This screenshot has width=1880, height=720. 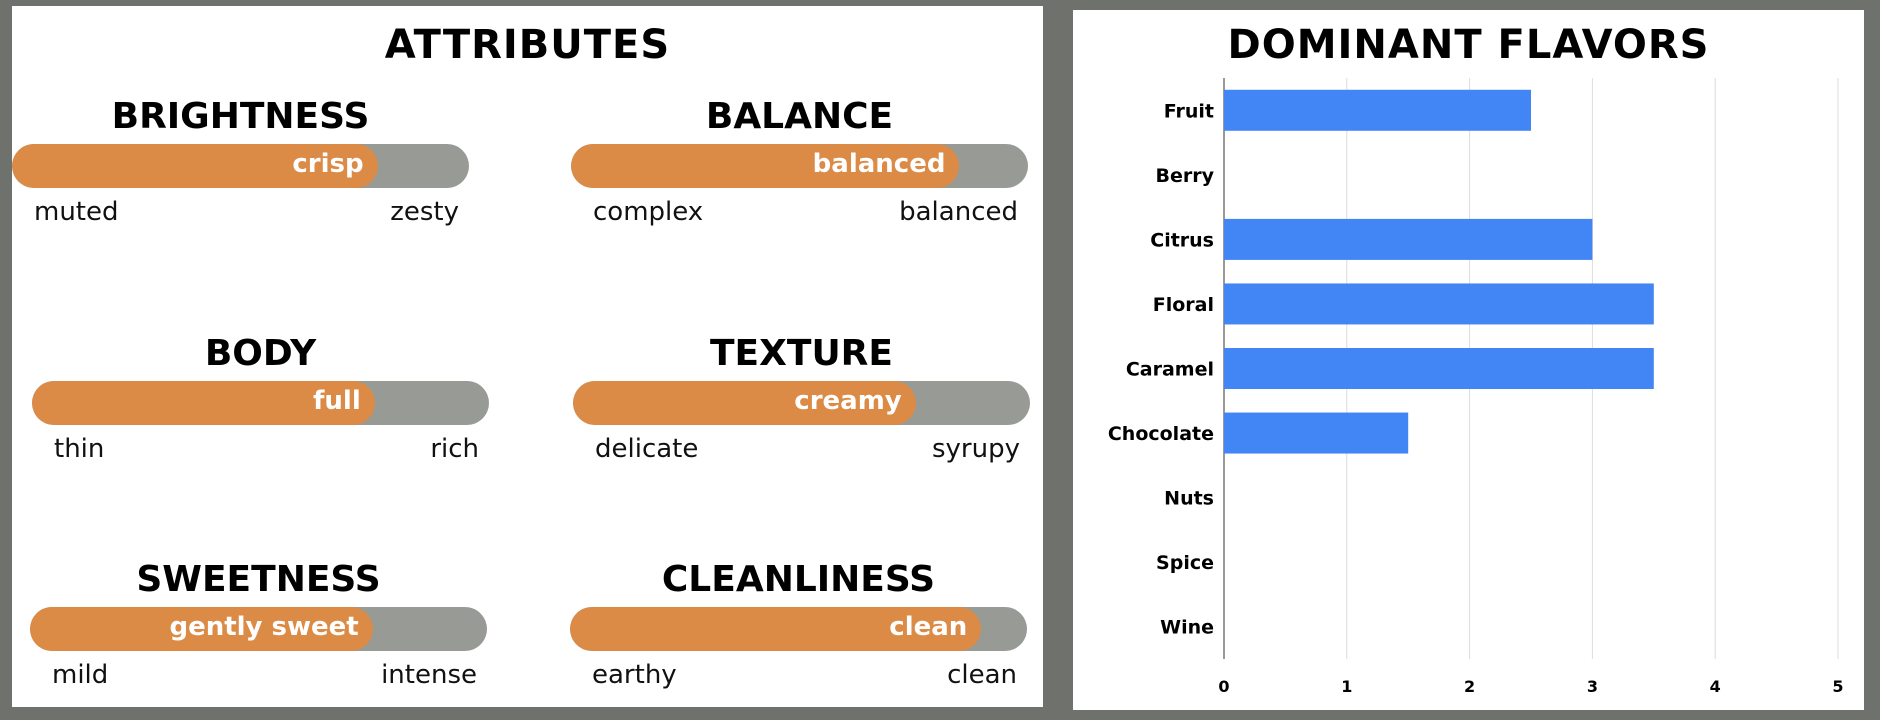 I want to click on bar-chocolate, so click(x=1316, y=433).